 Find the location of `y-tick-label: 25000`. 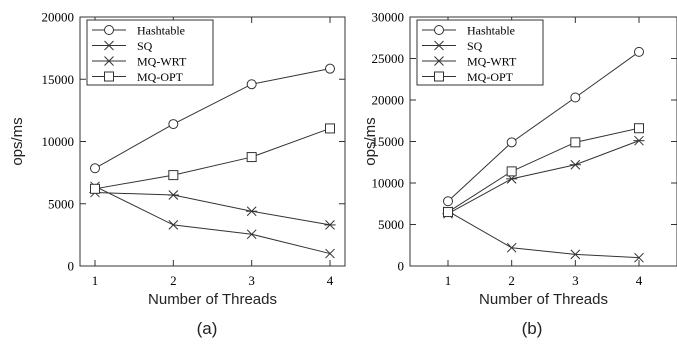

y-tick-label: 25000 is located at coordinates (388, 58).